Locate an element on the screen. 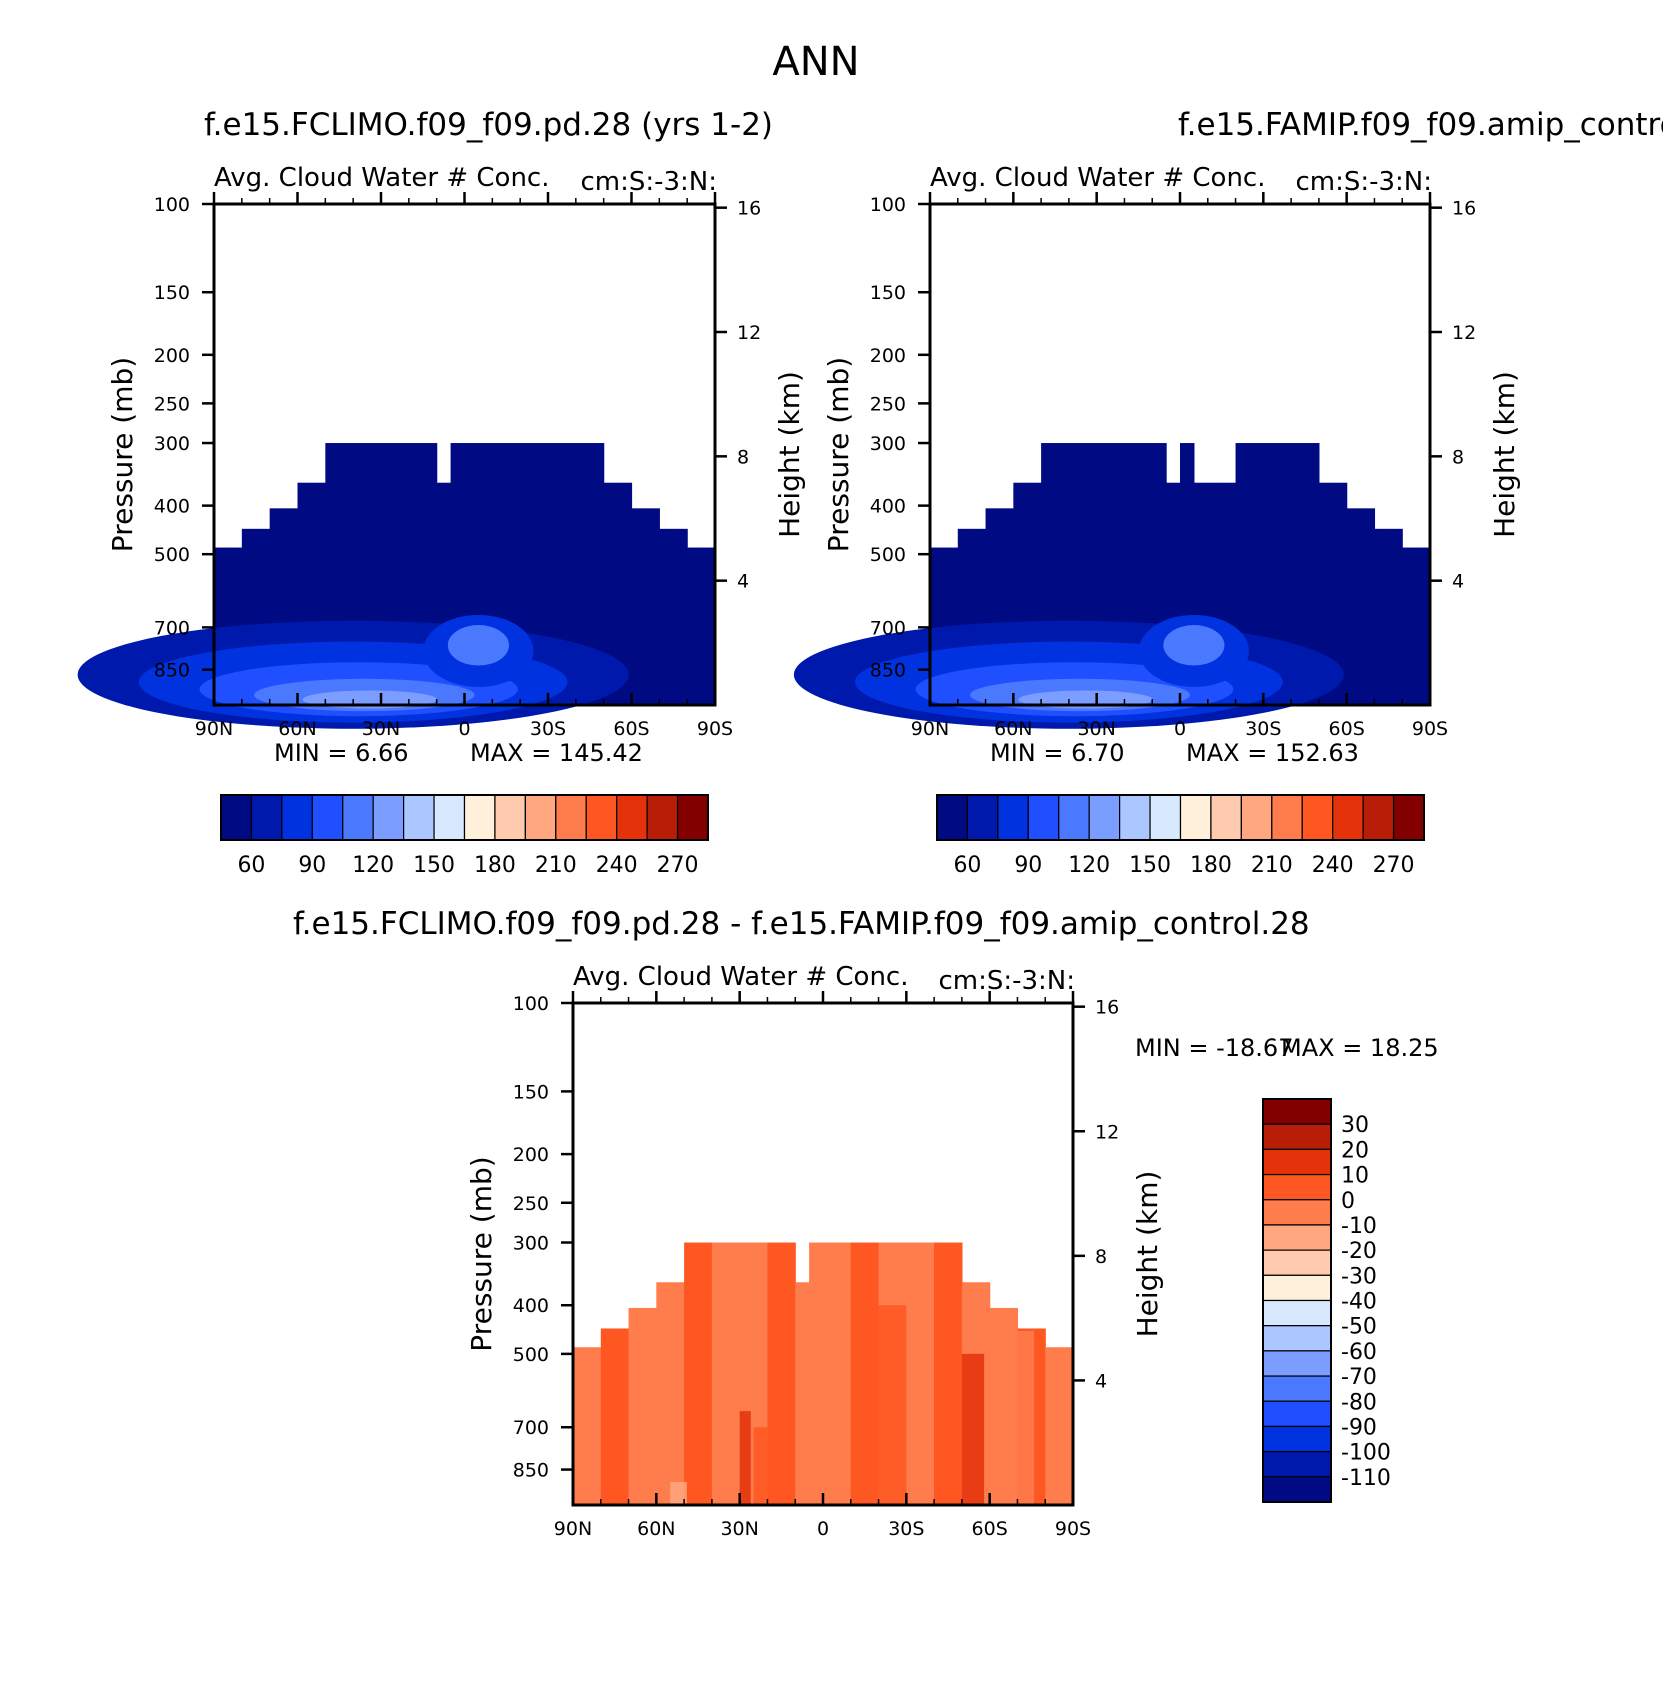 The height and width of the screenshot is (1702, 1663). right-subtitle: cm:S:-3:N: is located at coordinates (648, 182).